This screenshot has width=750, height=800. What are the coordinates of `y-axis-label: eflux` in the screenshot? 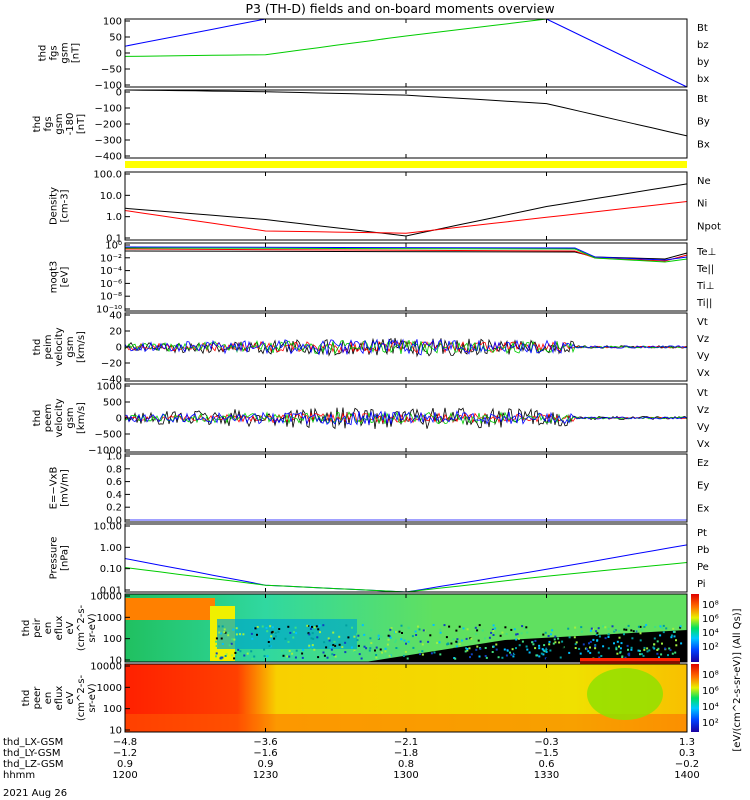 It's located at (59, 698).